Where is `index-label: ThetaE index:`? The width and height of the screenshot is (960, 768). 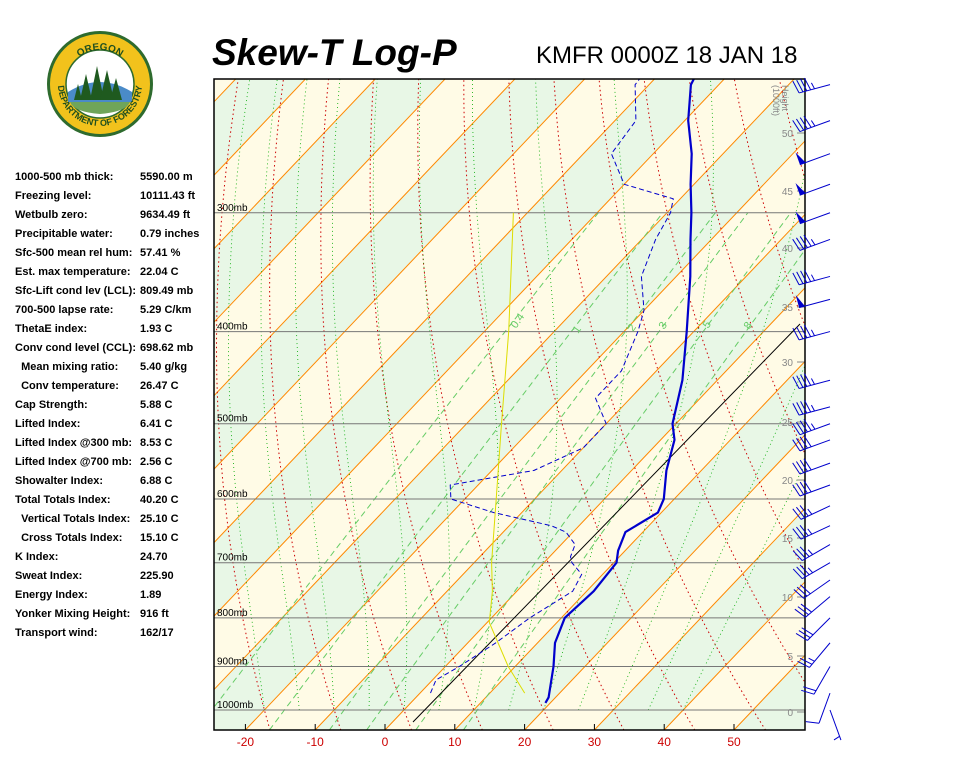 index-label: ThetaE index: is located at coordinates (51, 329).